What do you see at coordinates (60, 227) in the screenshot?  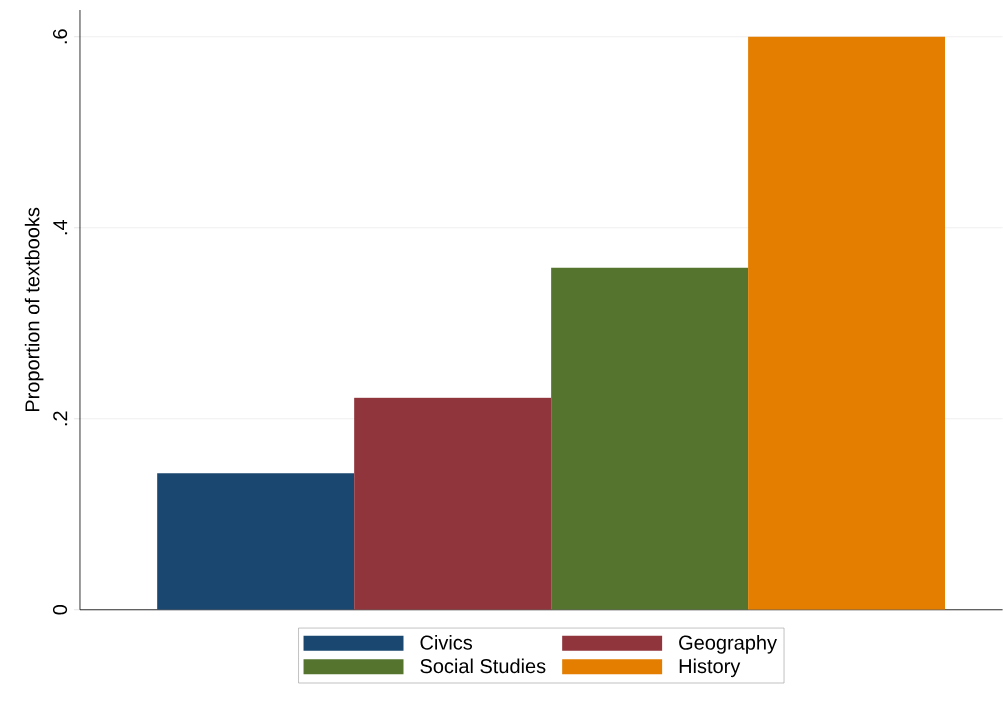 I see `y-tick-label: .4` at bounding box center [60, 227].